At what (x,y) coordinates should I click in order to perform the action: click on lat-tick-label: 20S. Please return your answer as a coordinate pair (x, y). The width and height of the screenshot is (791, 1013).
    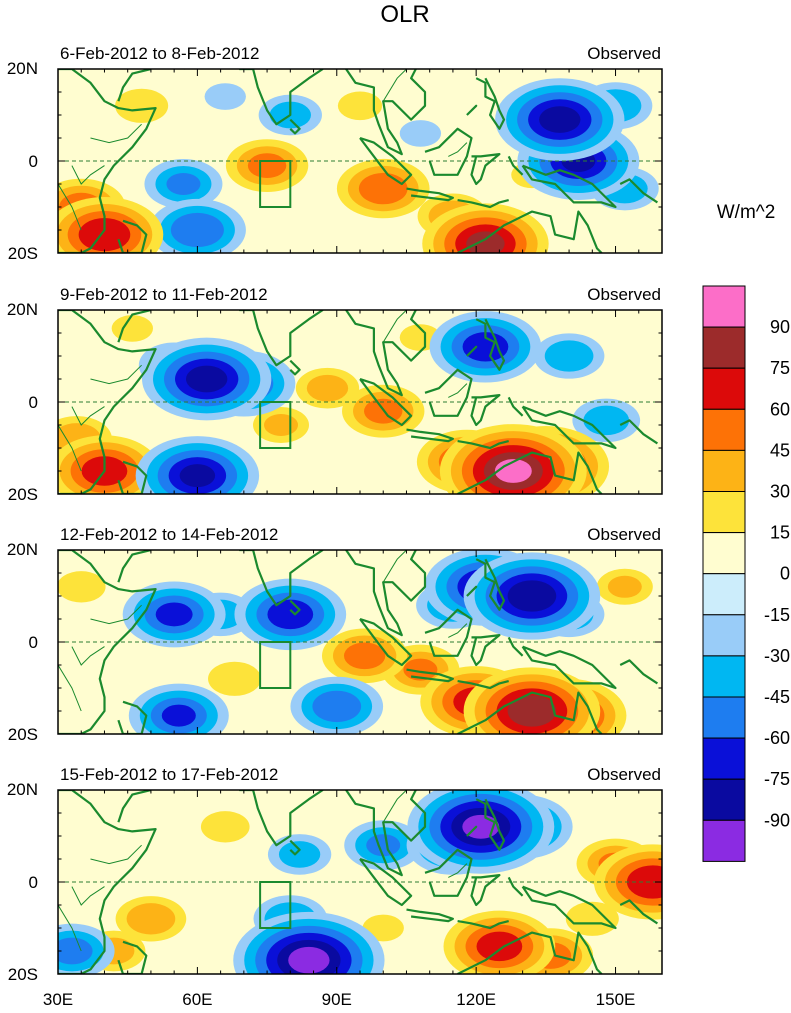
    Looking at the image, I should click on (23, 974).